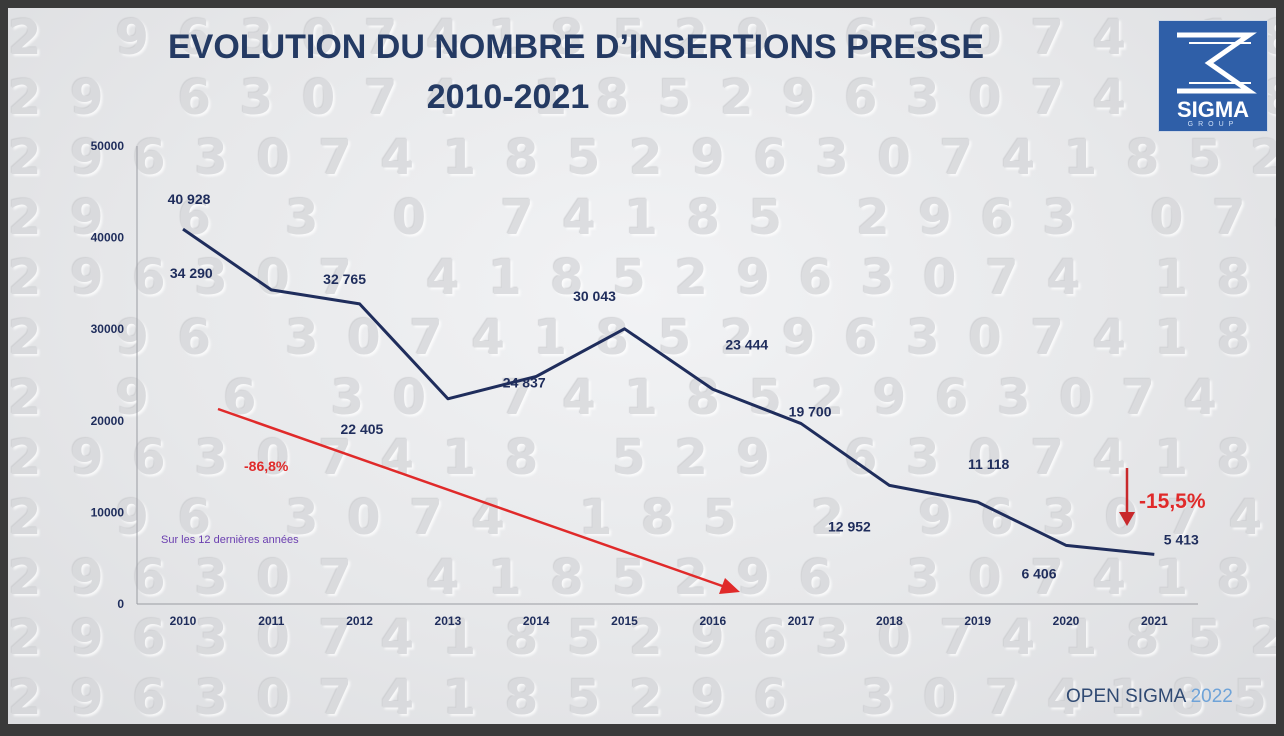 Image resolution: width=1284 pixels, height=736 pixels. I want to click on x-tick-label: 2019, so click(977, 621).